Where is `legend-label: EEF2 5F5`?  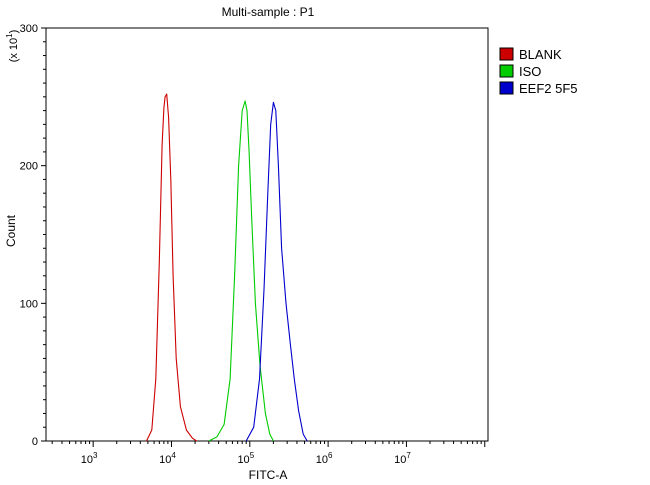
legend-label: EEF2 5F5 is located at coordinates (548, 88).